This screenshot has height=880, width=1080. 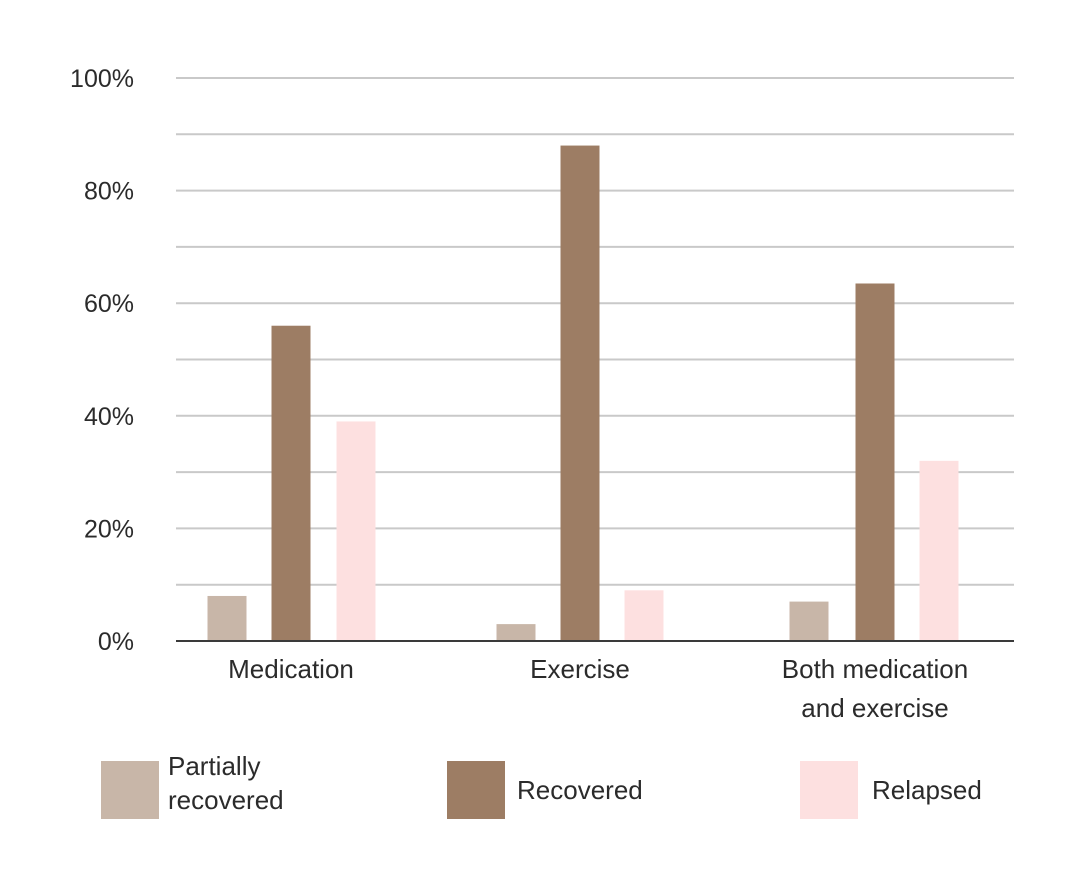 I want to click on x-tick-label: Medication, so click(x=291, y=669).